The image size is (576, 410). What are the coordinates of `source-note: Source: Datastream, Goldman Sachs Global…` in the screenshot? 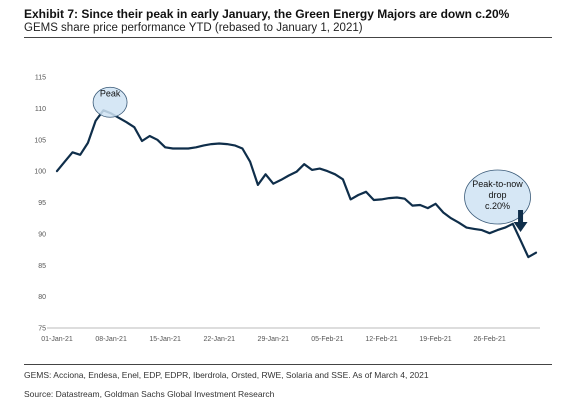 It's located at (149, 394).